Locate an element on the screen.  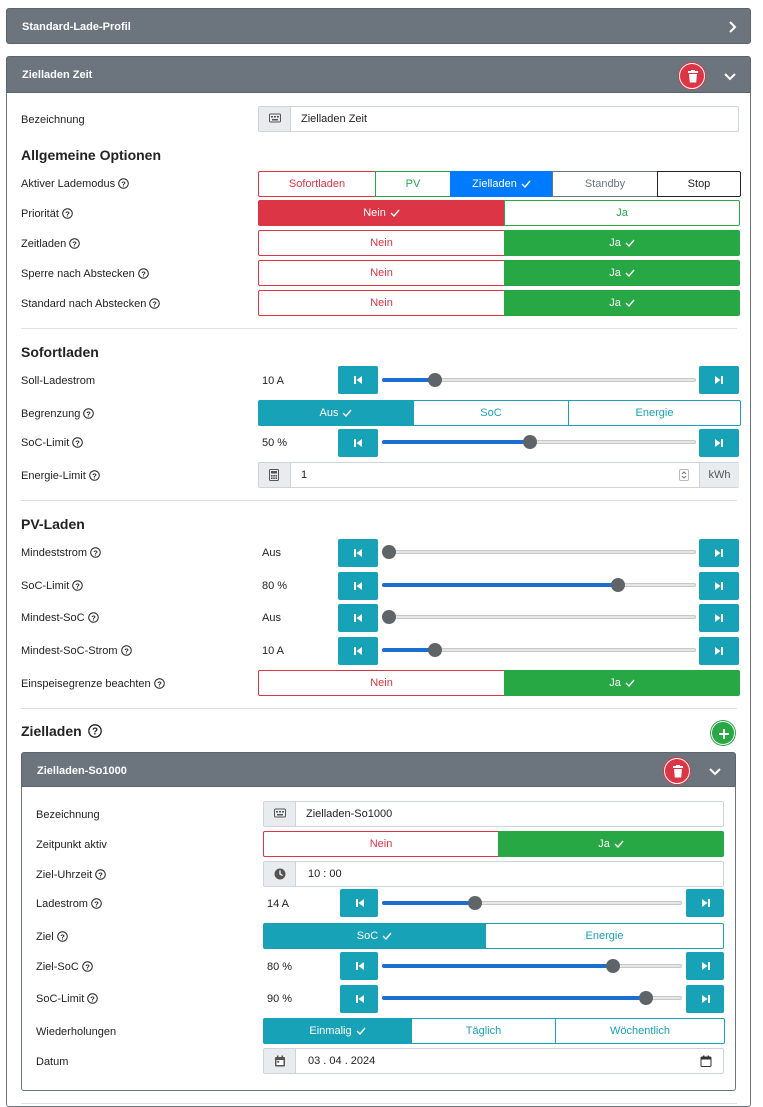
lademodus-sofortladen: Sofortladen is located at coordinates (317, 184).